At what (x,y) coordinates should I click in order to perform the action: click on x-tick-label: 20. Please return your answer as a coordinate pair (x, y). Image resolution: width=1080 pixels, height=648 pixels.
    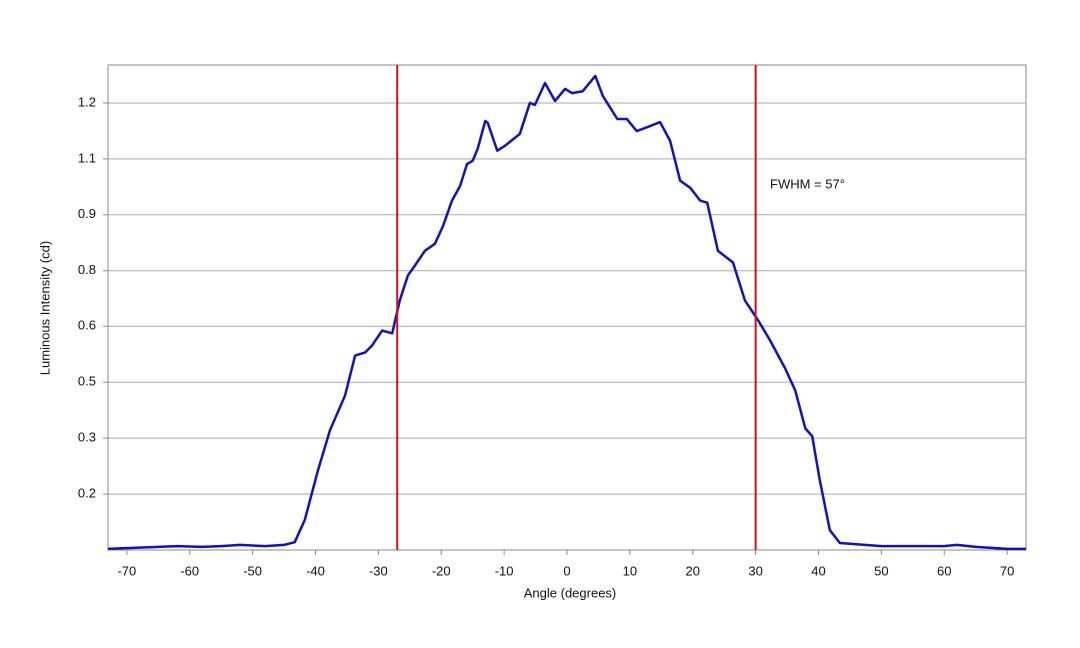
    Looking at the image, I should click on (693, 570).